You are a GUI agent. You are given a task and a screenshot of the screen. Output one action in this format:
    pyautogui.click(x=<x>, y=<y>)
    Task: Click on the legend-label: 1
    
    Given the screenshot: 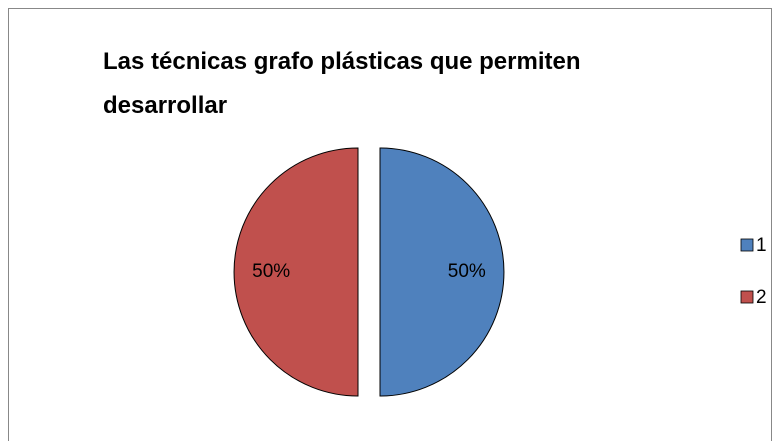 What is the action you would take?
    pyautogui.click(x=761, y=245)
    